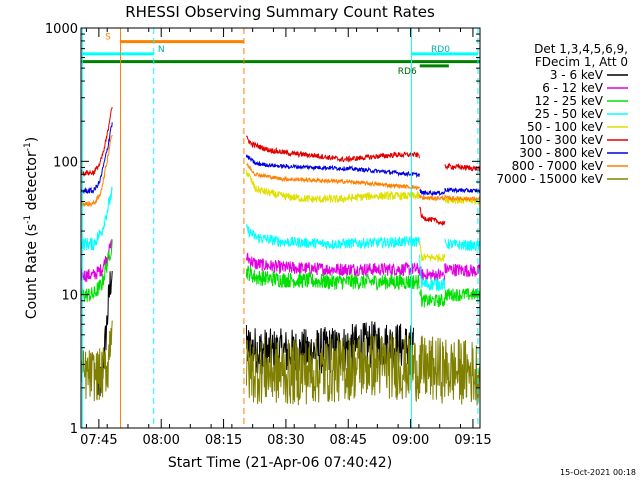 The height and width of the screenshot is (480, 640). Describe the element at coordinates (569, 114) in the screenshot. I see `legend-label-3: 25 - 50 keV` at that location.